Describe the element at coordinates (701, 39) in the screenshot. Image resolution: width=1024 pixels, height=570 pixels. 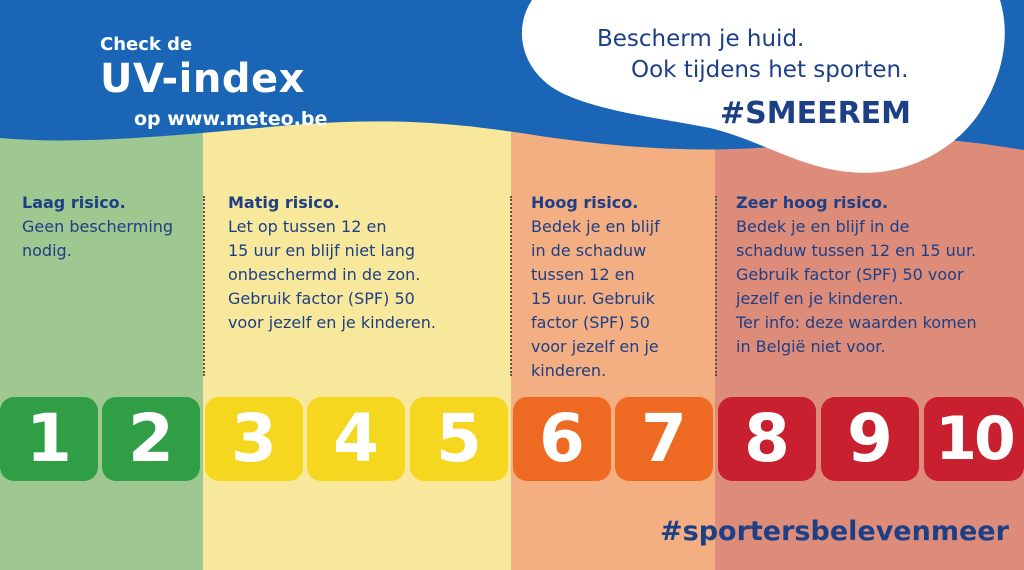
I see `bubble-line-1: Bescherm je huid.` at that location.